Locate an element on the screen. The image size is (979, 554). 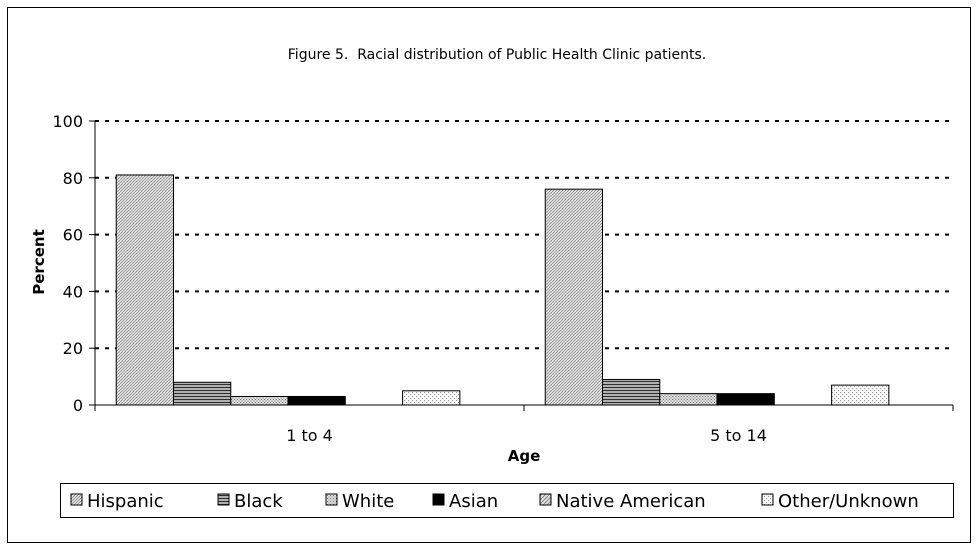
x-tick-label: 5 to 14 is located at coordinates (738, 435).